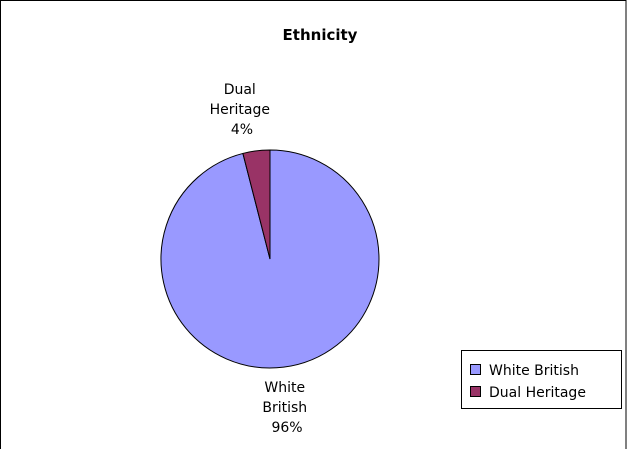  Describe the element at coordinates (320, 35) in the screenshot. I see `chart-title: Ethnicity` at that location.